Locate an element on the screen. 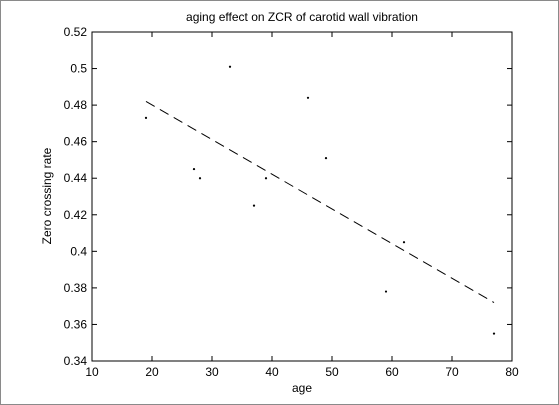 The image size is (559, 405). y-tick-label: 0.34 is located at coordinates (76, 361).